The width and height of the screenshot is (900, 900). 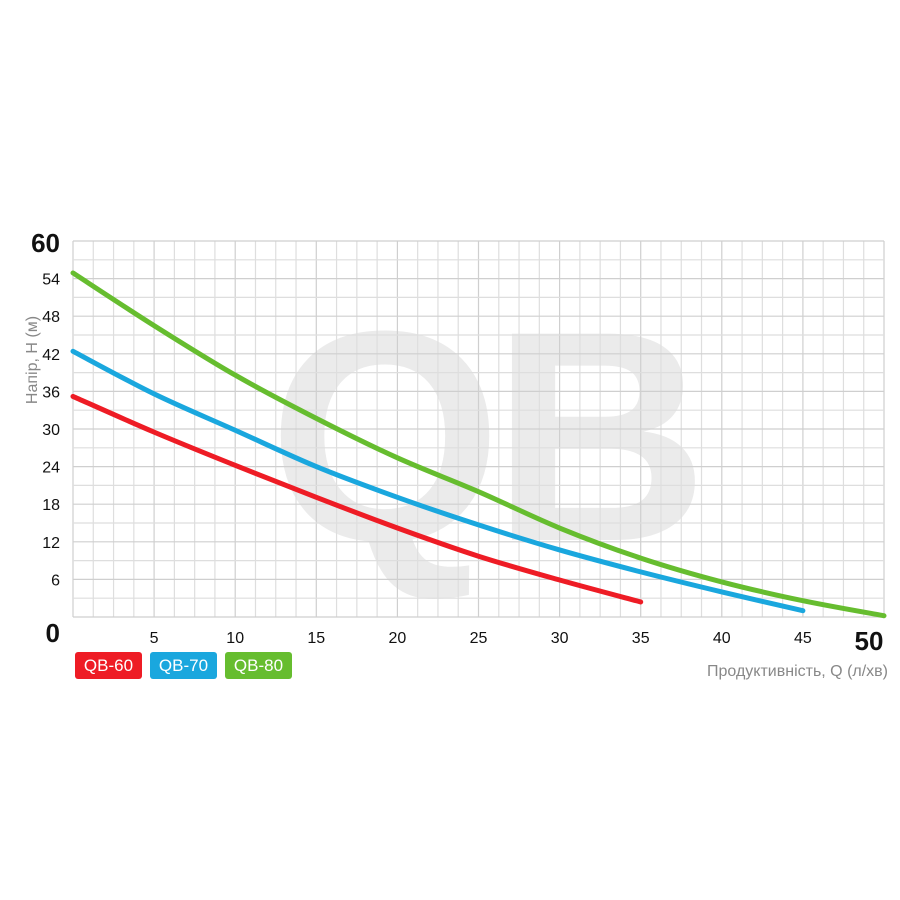 I want to click on x-tick-label: 50, so click(x=869, y=641).